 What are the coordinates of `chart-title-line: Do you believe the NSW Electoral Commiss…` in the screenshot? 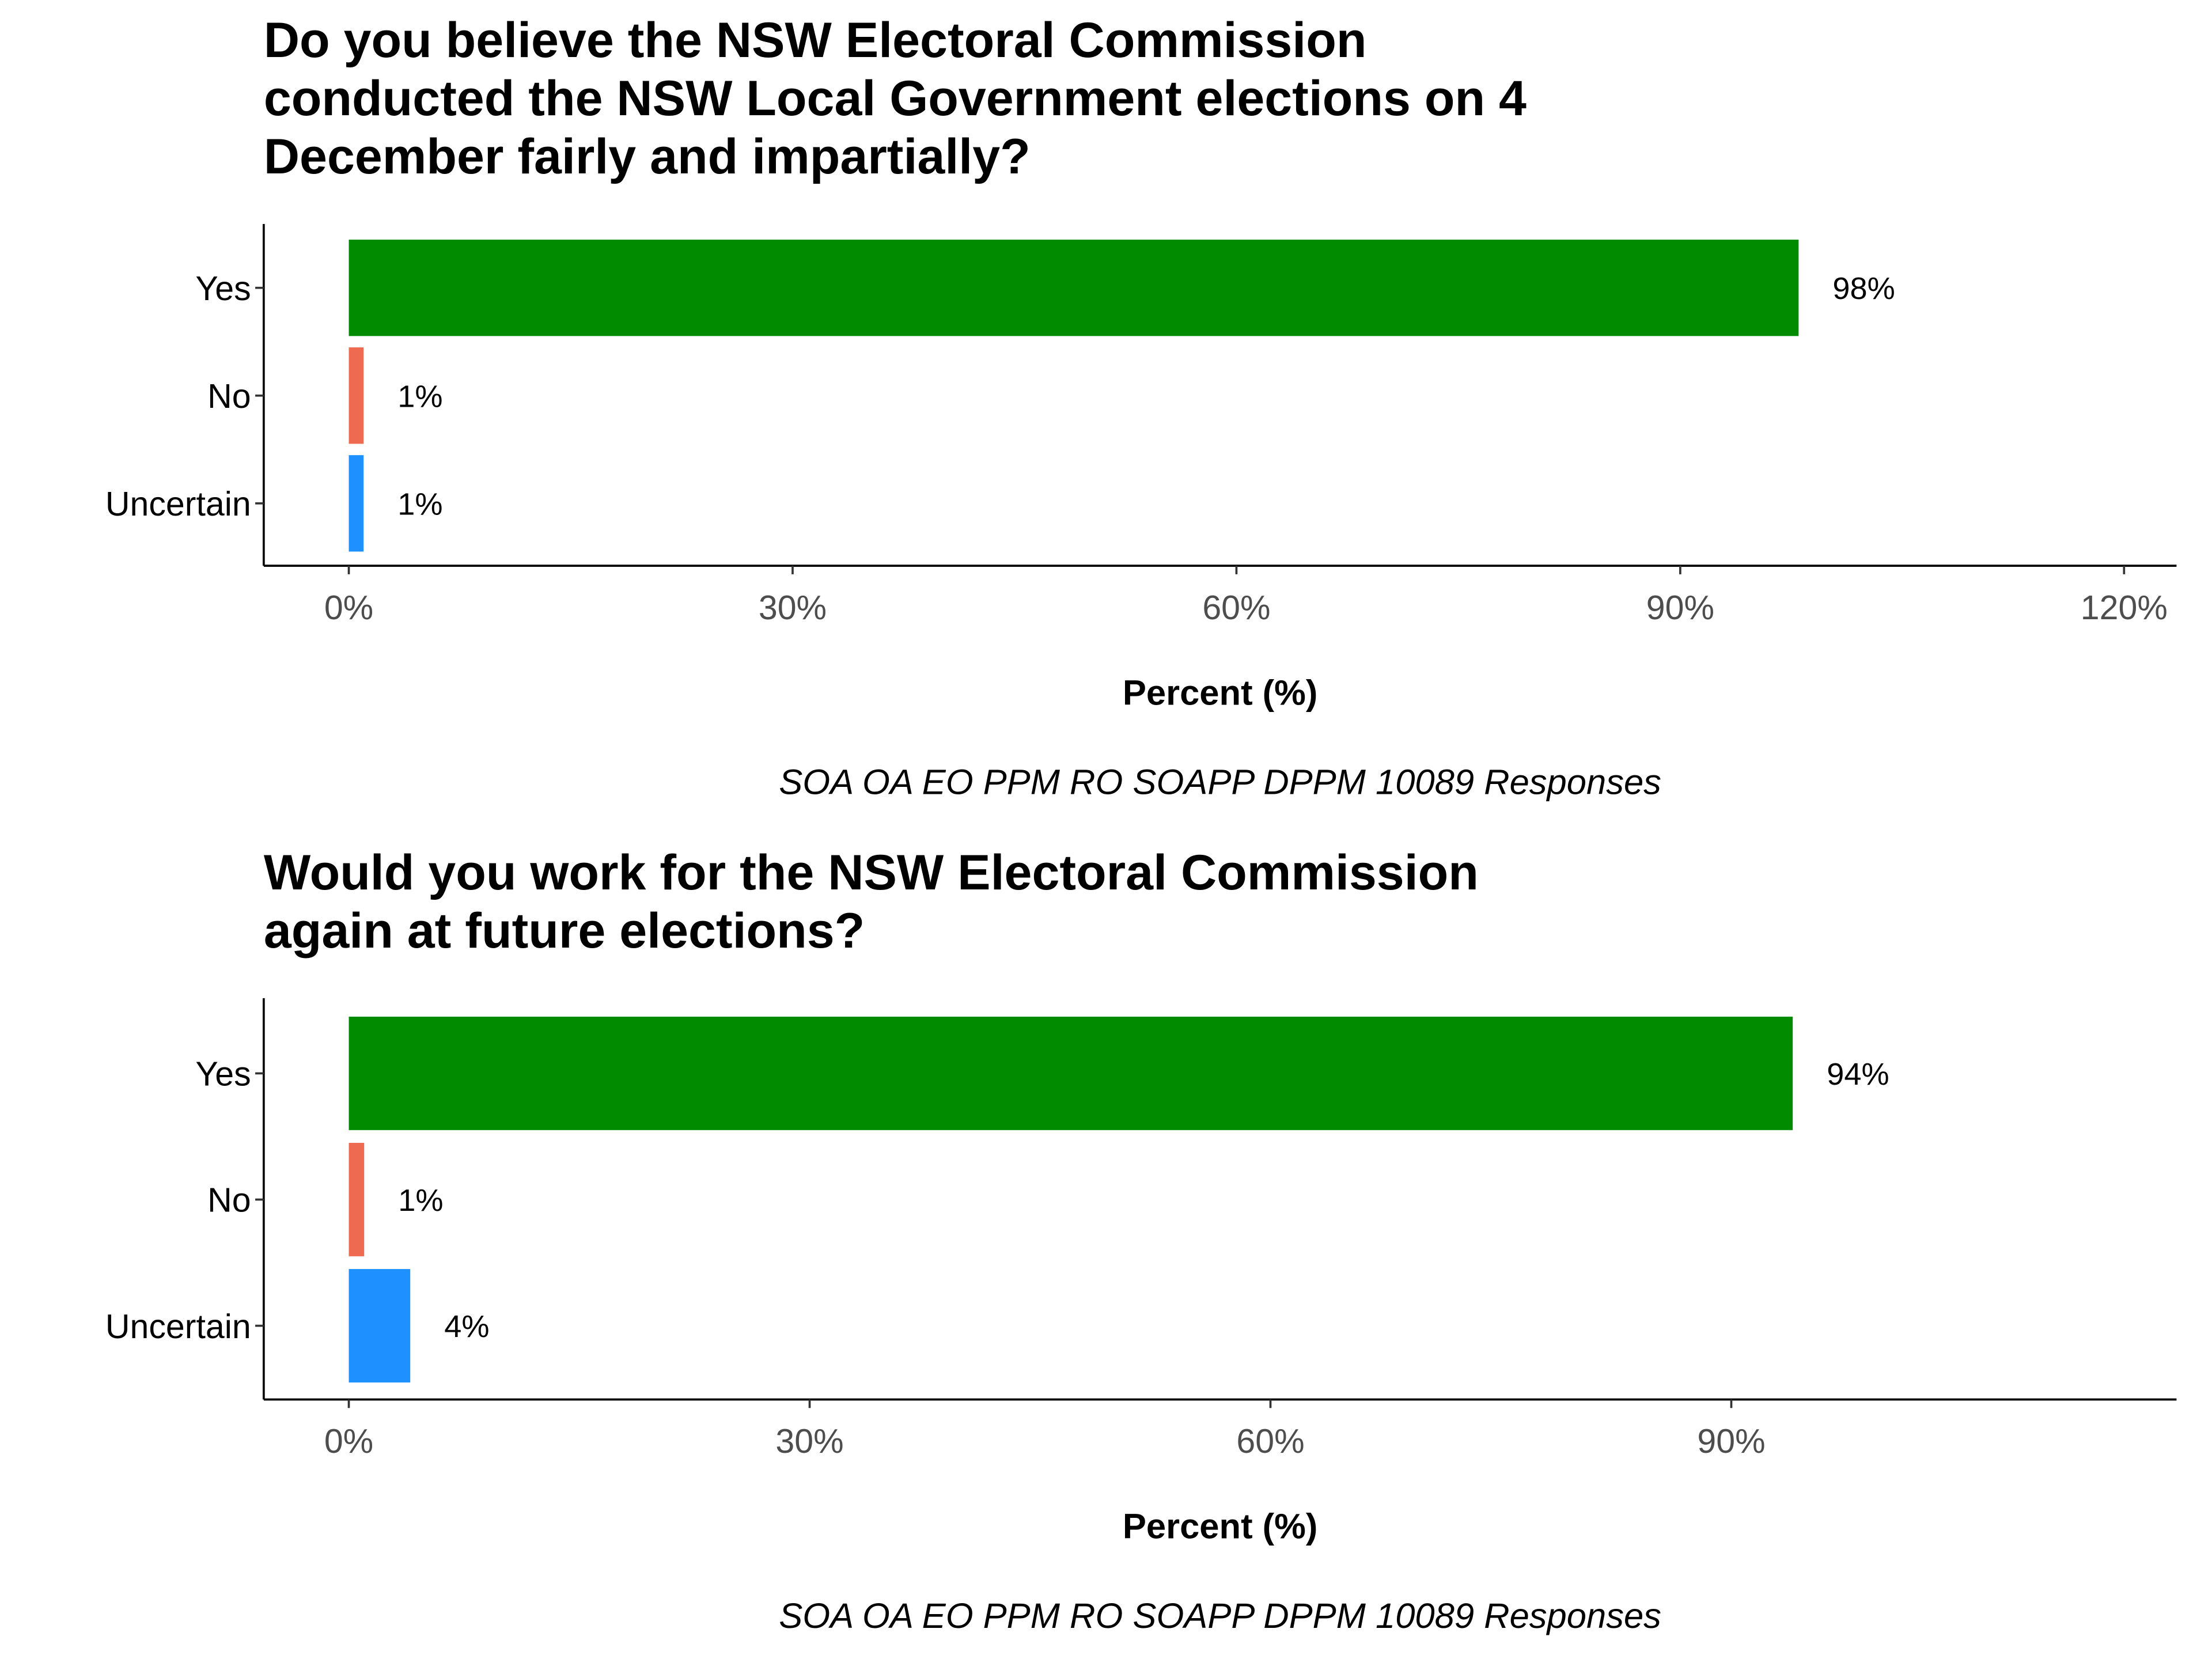 It's located at (815, 40).